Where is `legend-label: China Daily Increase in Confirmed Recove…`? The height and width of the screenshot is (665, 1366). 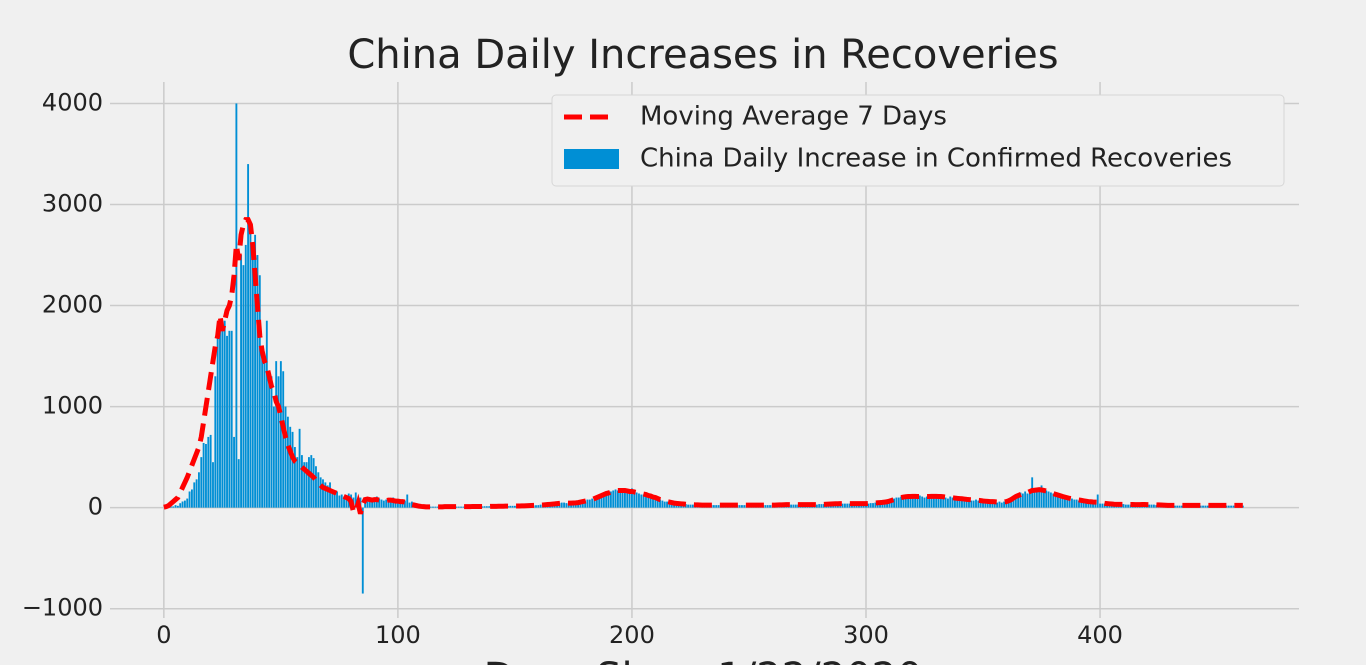 legend-label: China Daily Increase in Confirmed Recove… is located at coordinates (936, 159).